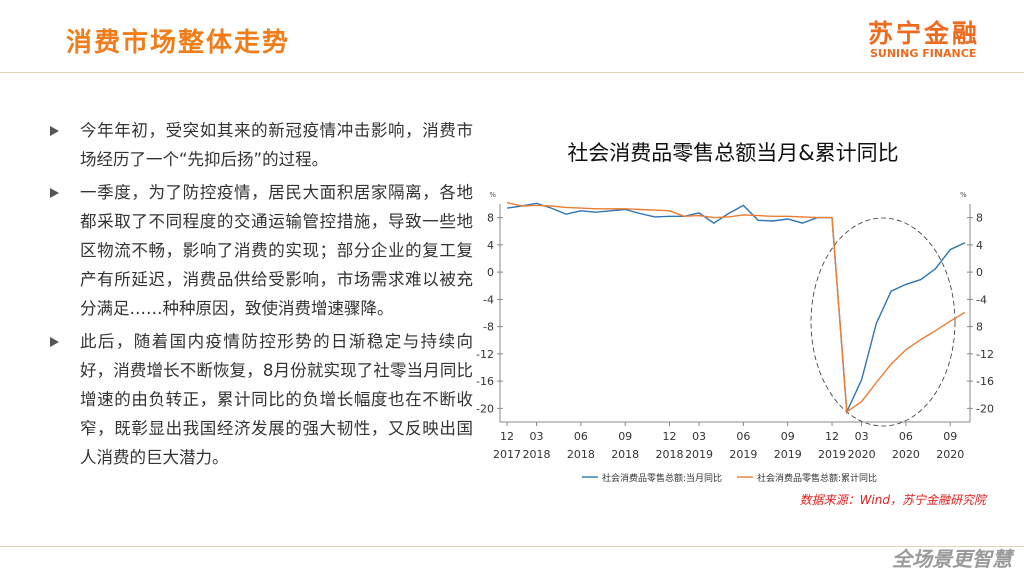  I want to click on y2-tick-label: -20, so click(985, 408).